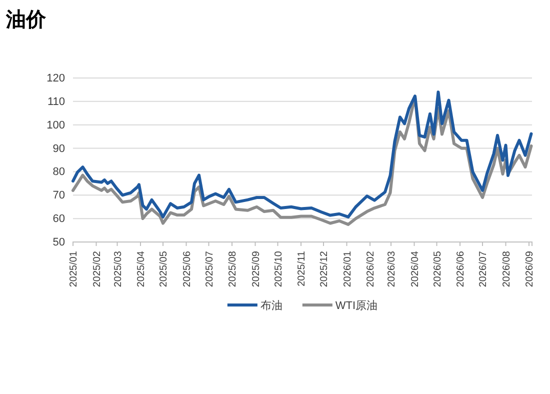 This screenshot has width=550, height=394. What do you see at coordinates (348, 269) in the screenshot?
I see `x-tick-label: 2026/01` at bounding box center [348, 269].